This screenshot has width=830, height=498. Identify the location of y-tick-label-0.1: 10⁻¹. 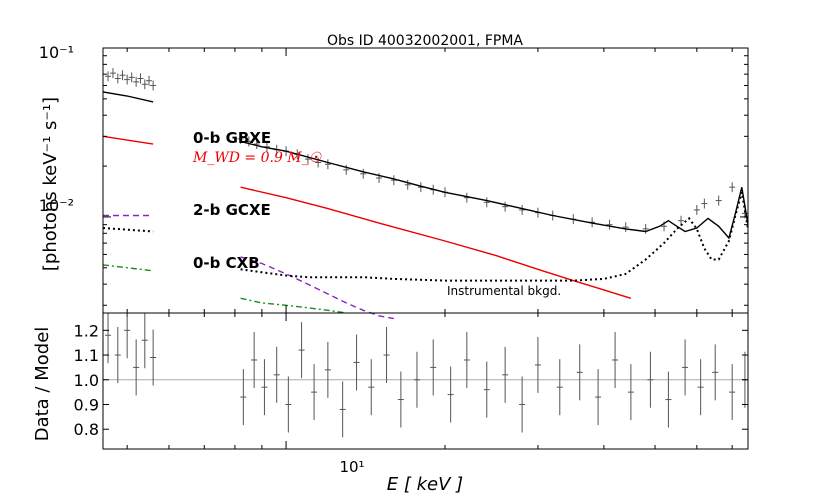
(56, 52).